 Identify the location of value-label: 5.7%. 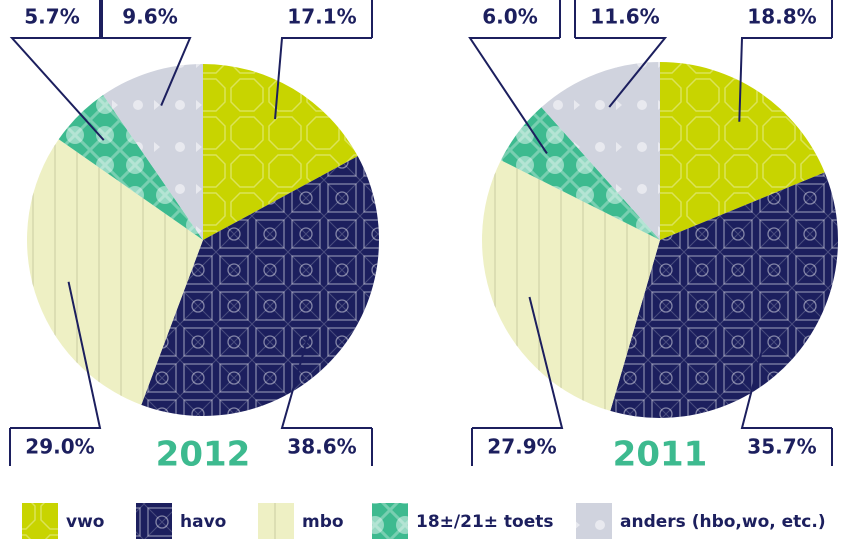
(51, 17).